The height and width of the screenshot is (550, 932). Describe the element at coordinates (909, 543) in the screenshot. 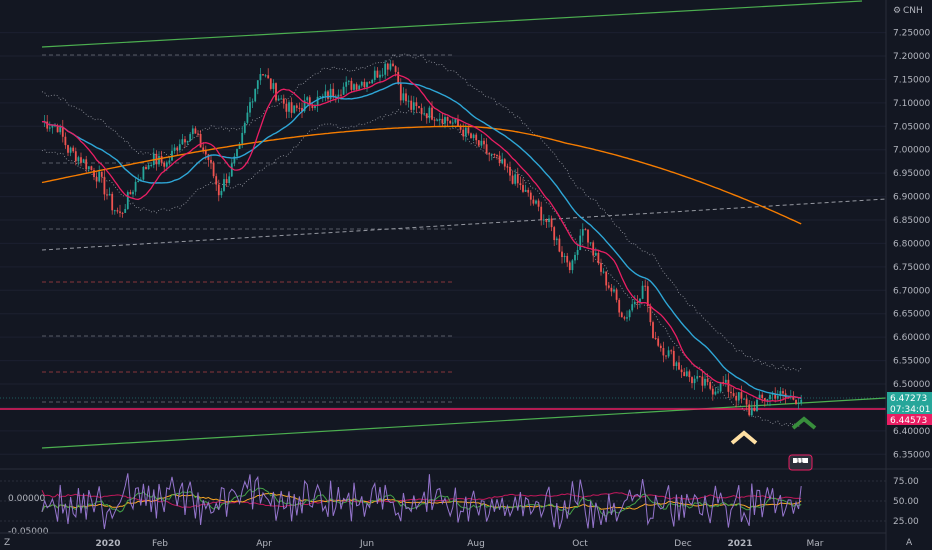

I see `corner-right-icon: A` at that location.